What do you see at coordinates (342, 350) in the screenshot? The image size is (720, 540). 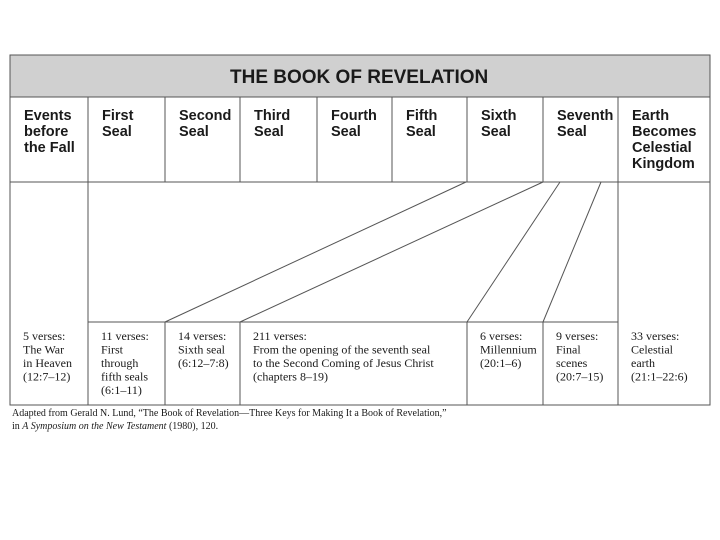 I see `segment-text: From the opening of the seventh seal` at bounding box center [342, 350].